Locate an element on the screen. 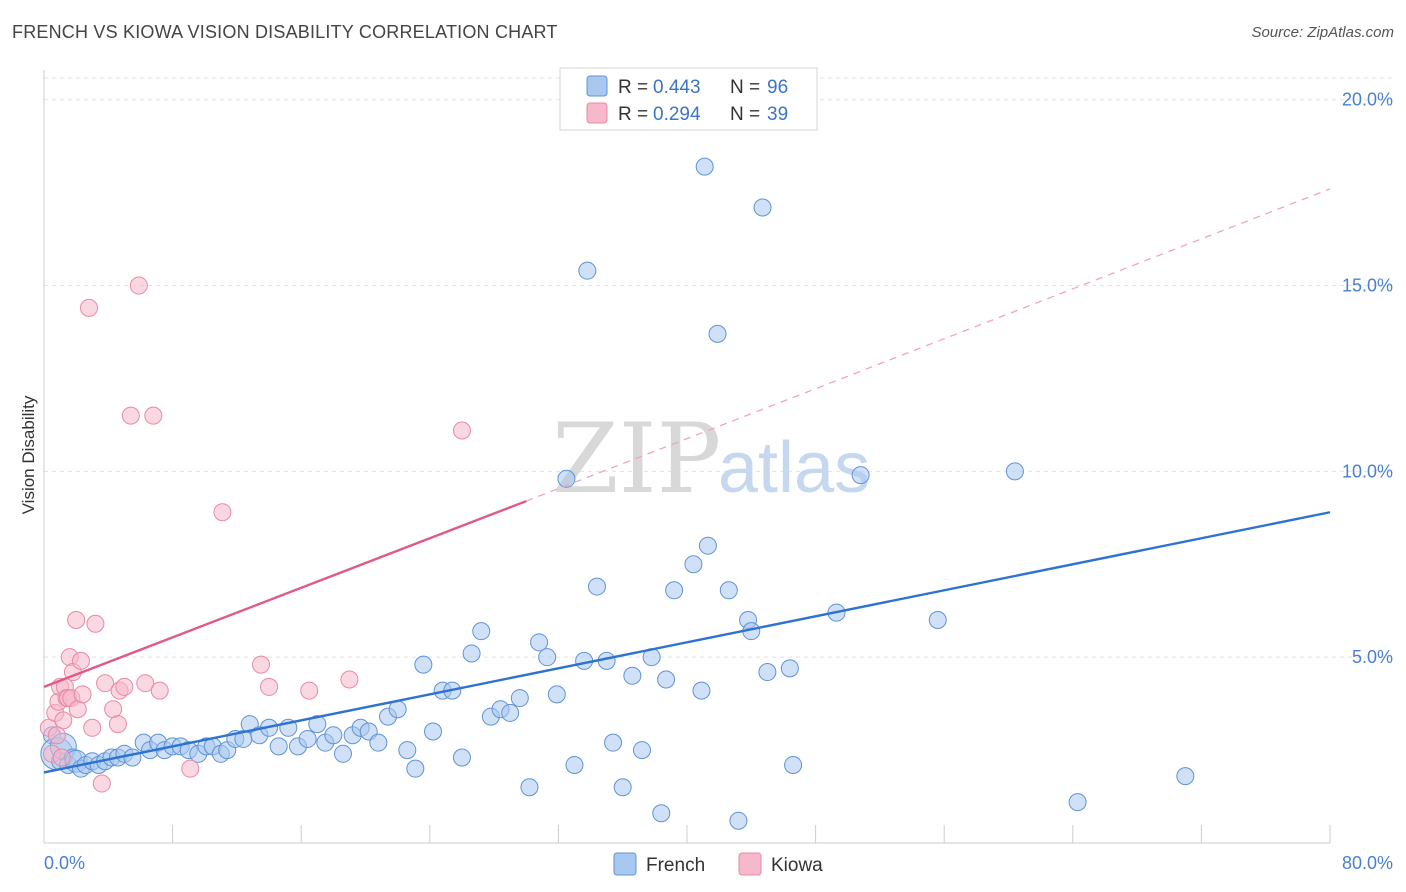 The image size is (1406, 892). legend-n-label-french: N = is located at coordinates (745, 87).